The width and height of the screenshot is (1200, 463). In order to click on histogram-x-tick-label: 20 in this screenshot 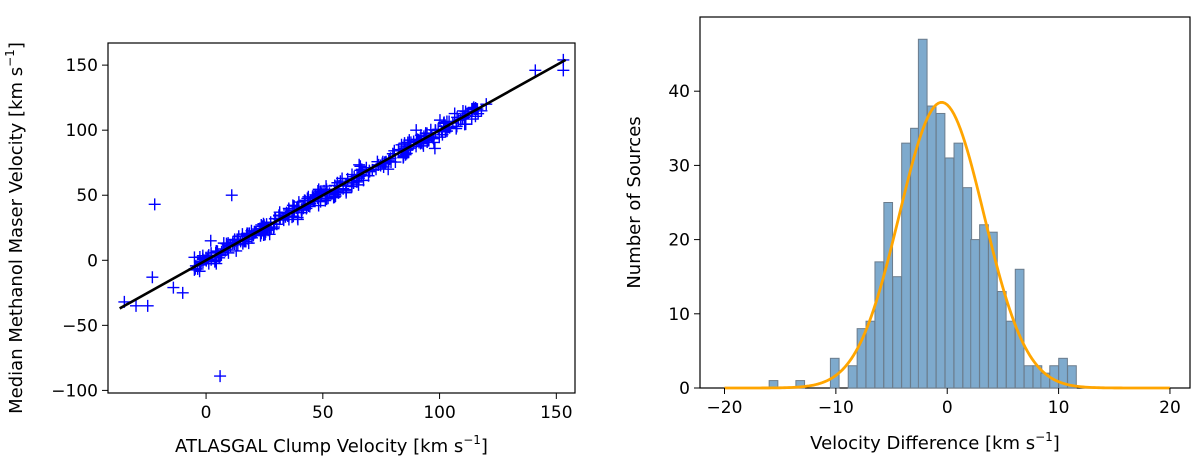, I will do `click(1170, 408)`.